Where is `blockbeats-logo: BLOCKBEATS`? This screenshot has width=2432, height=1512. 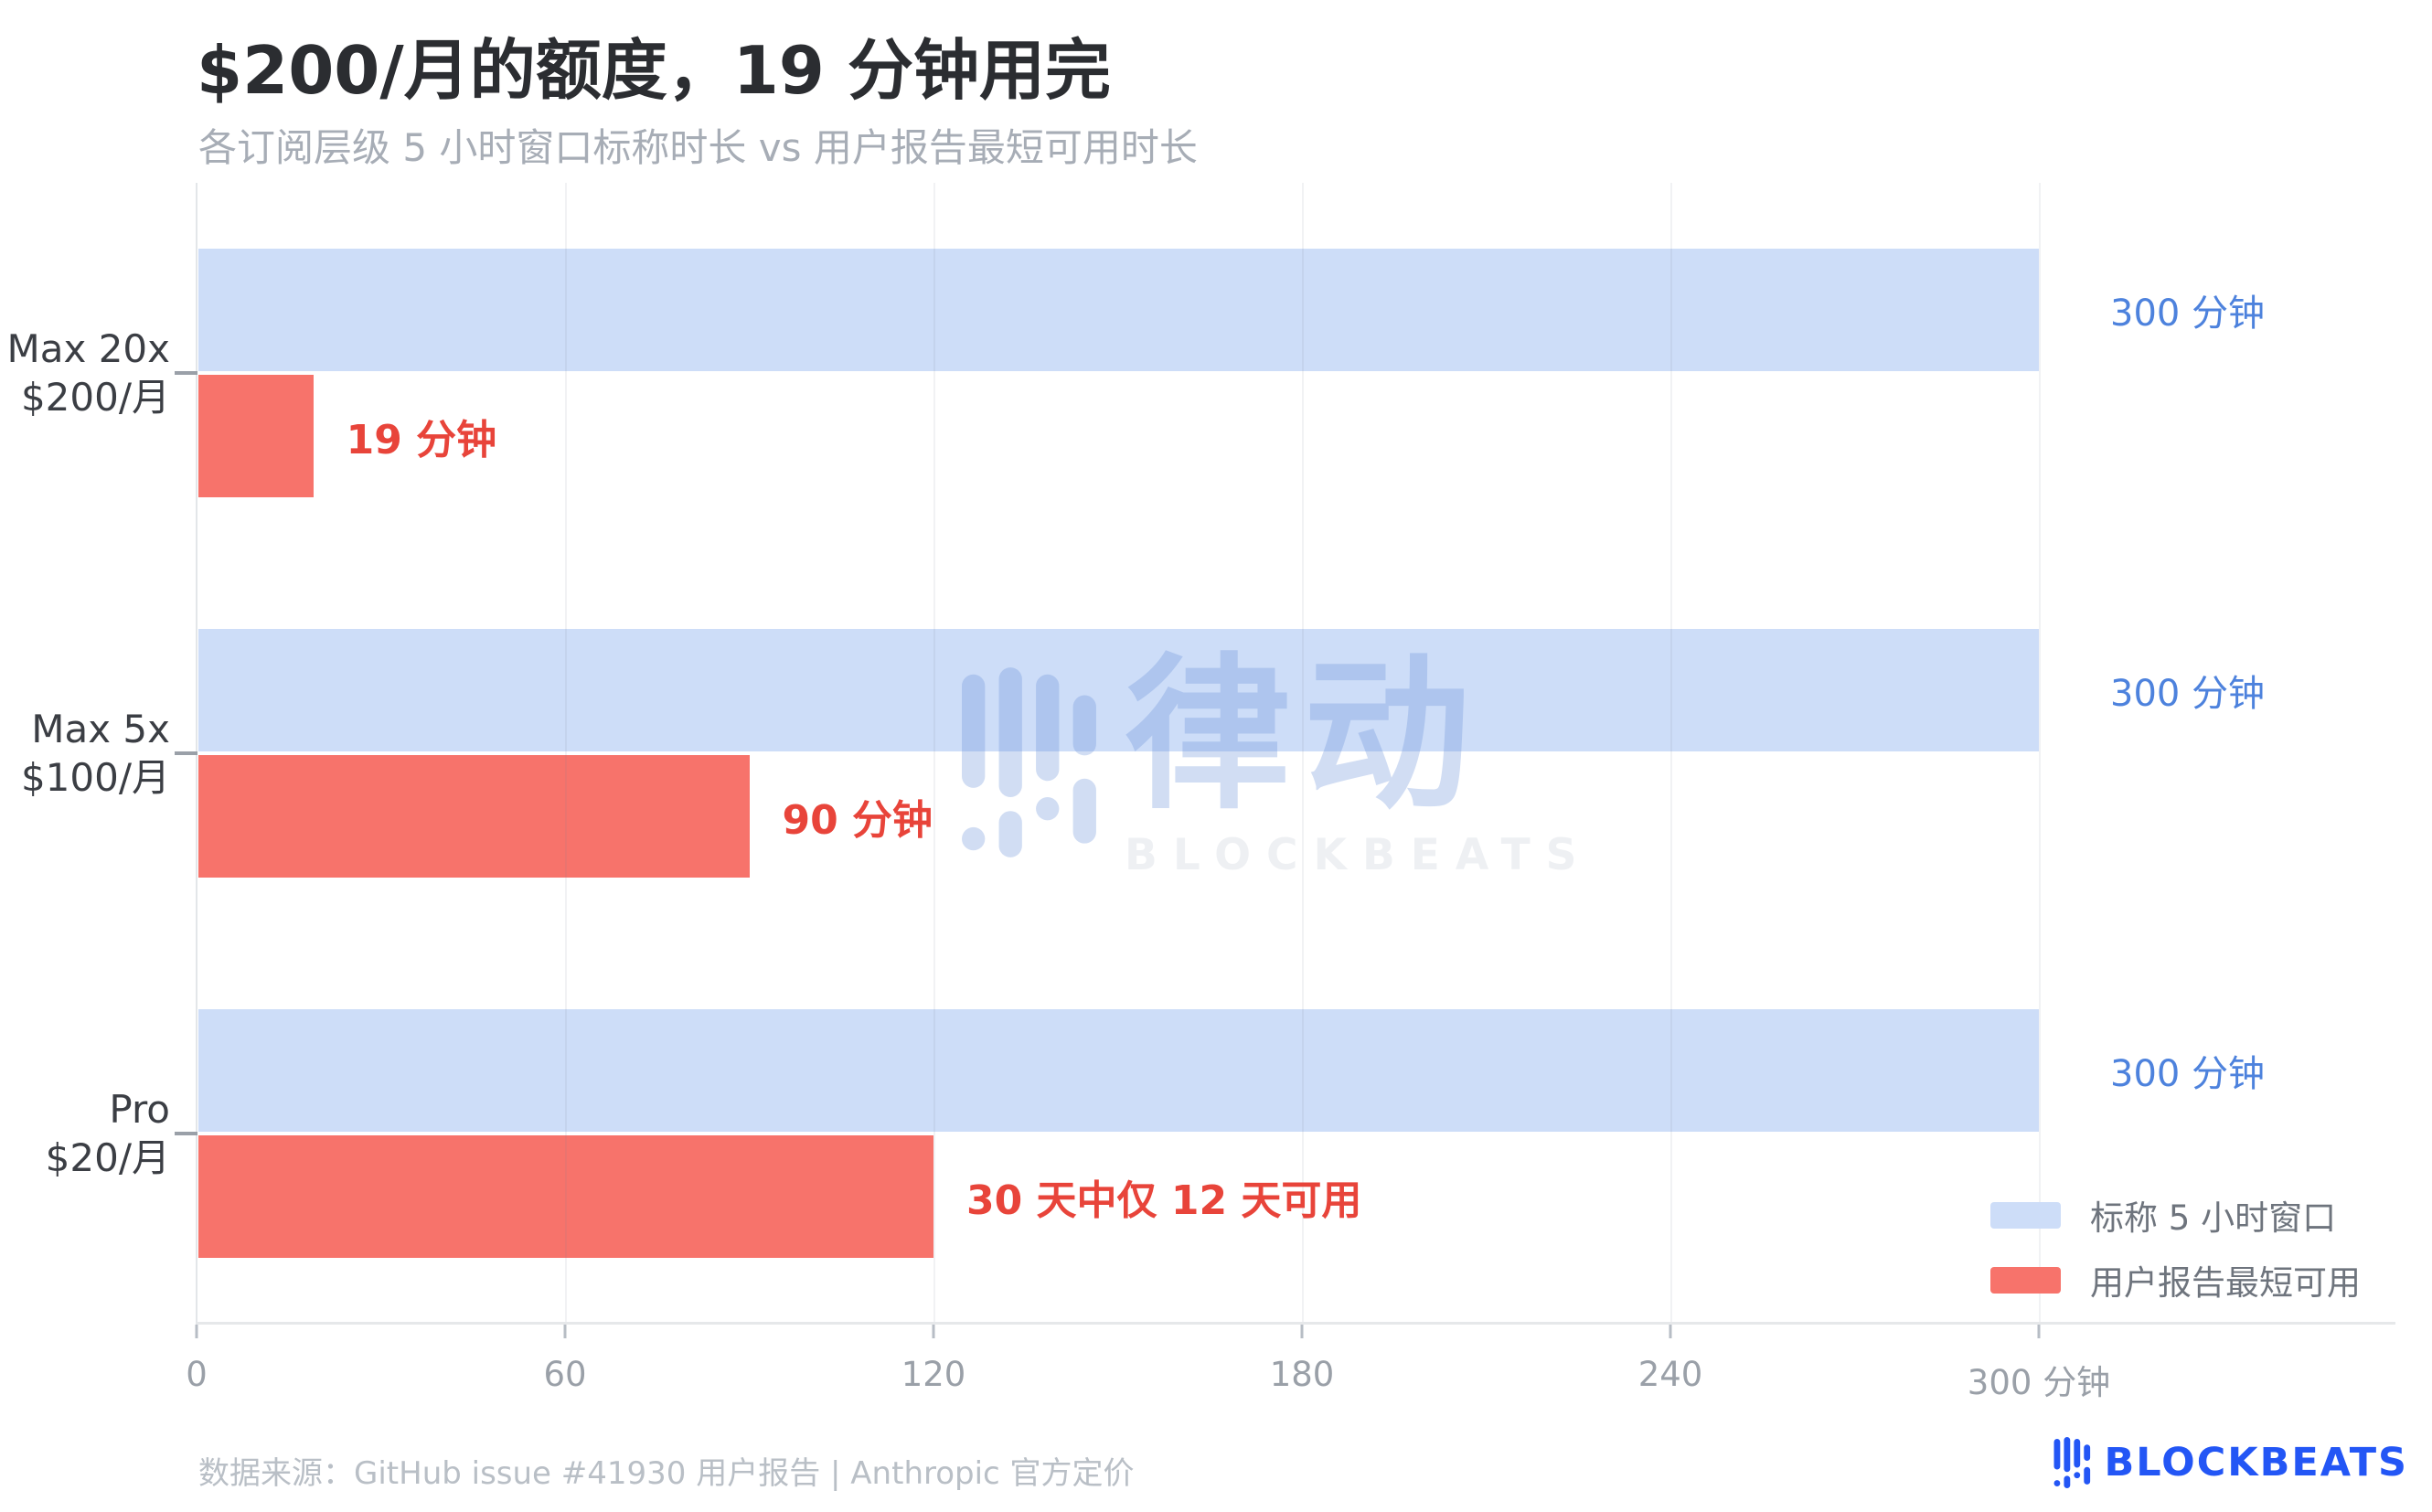
blockbeats-logo: BLOCKBEATS is located at coordinates (2230, 1462).